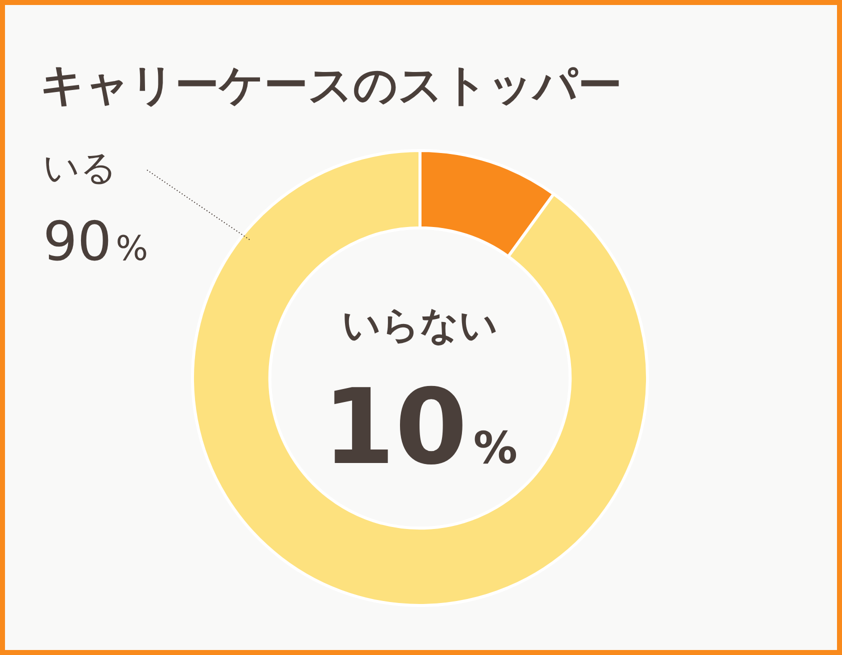 Image resolution: width=842 pixels, height=655 pixels. Describe the element at coordinates (95, 241) in the screenshot. I see `data-label: 90%` at that location.